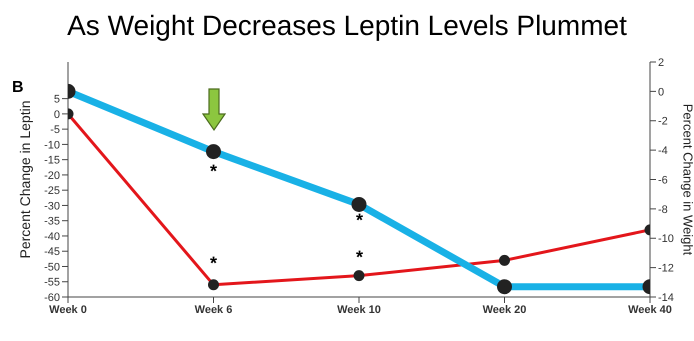 The image size is (694, 341). I want to click on y-tick-label: -10, so click(52, 145).